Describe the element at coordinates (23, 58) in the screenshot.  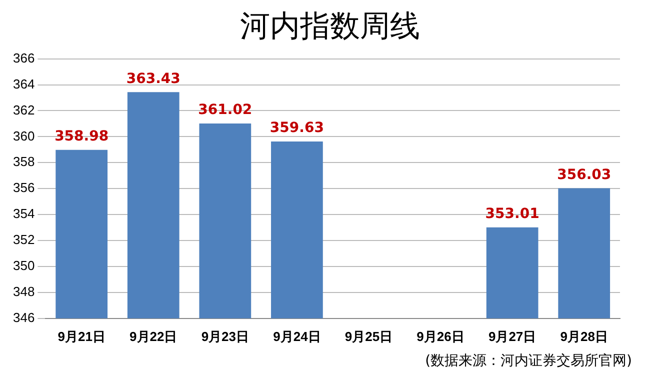
I see `y-tick-label: 366` at that location.